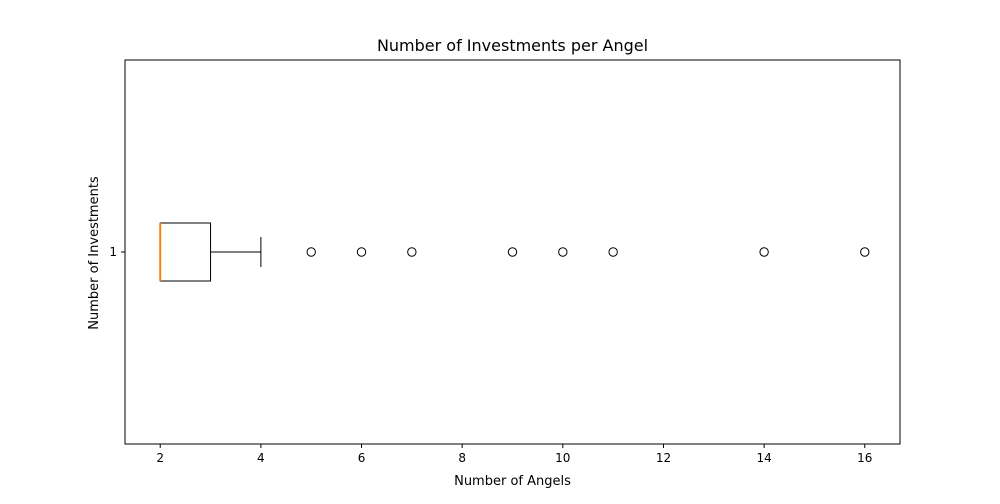  What do you see at coordinates (261, 458) in the screenshot?
I see `x-tick-label: 4` at bounding box center [261, 458].